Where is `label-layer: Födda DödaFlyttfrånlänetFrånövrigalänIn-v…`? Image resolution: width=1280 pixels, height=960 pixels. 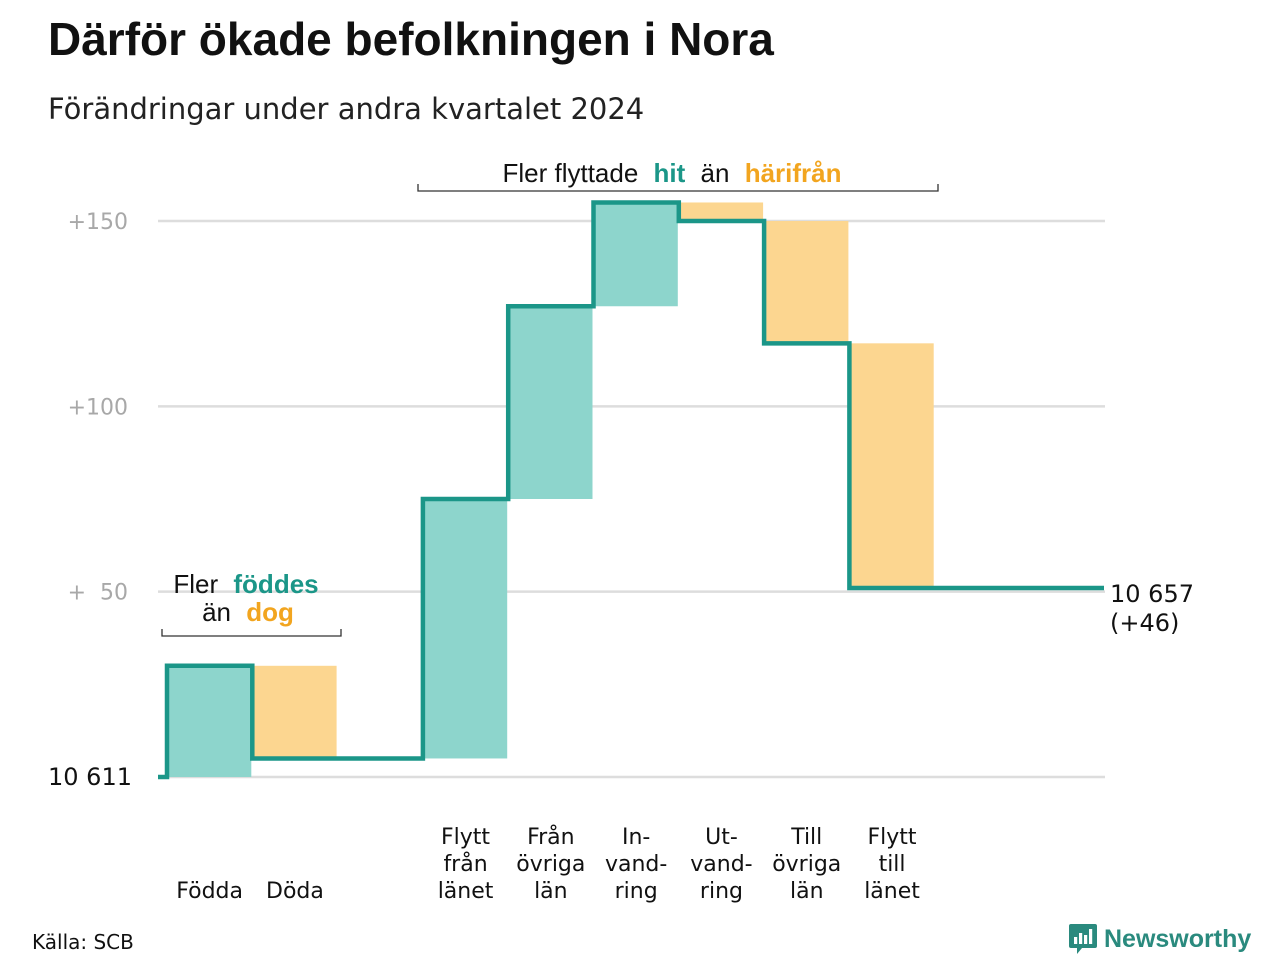
label-layer: Födda DödaFlyttfrånlänetFrånövrigalänIn-v… is located at coordinates (548, 864).